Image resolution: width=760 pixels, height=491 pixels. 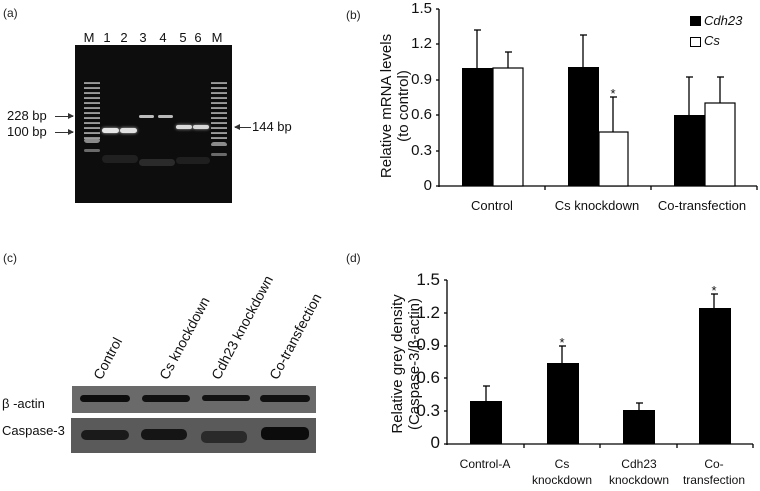 What do you see at coordinates (27, 131) in the screenshot?
I see `marker-100bp-label: 100 bp` at bounding box center [27, 131].